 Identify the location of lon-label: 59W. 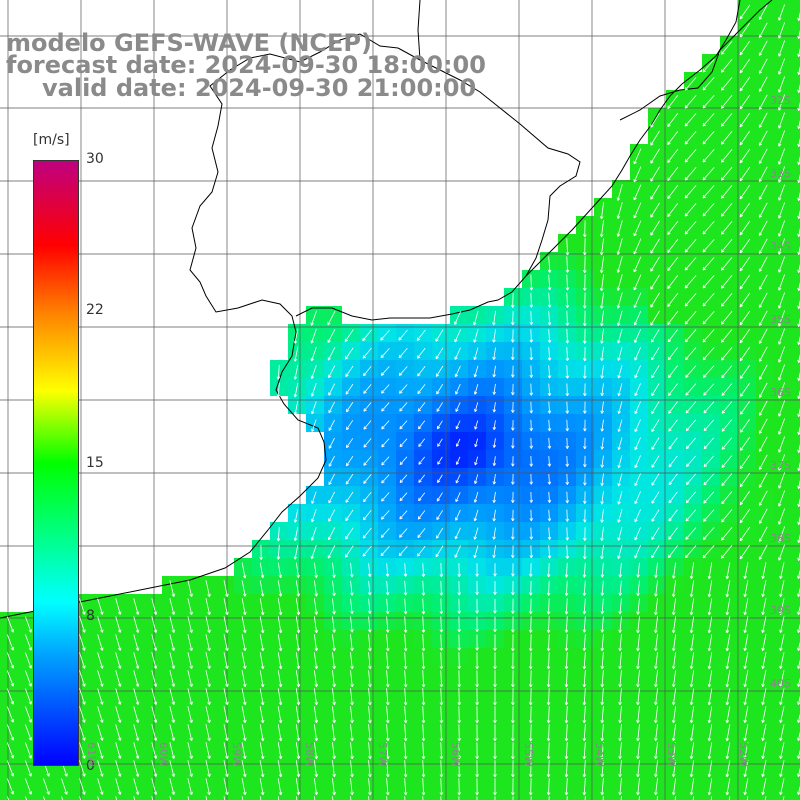
(236, 754).